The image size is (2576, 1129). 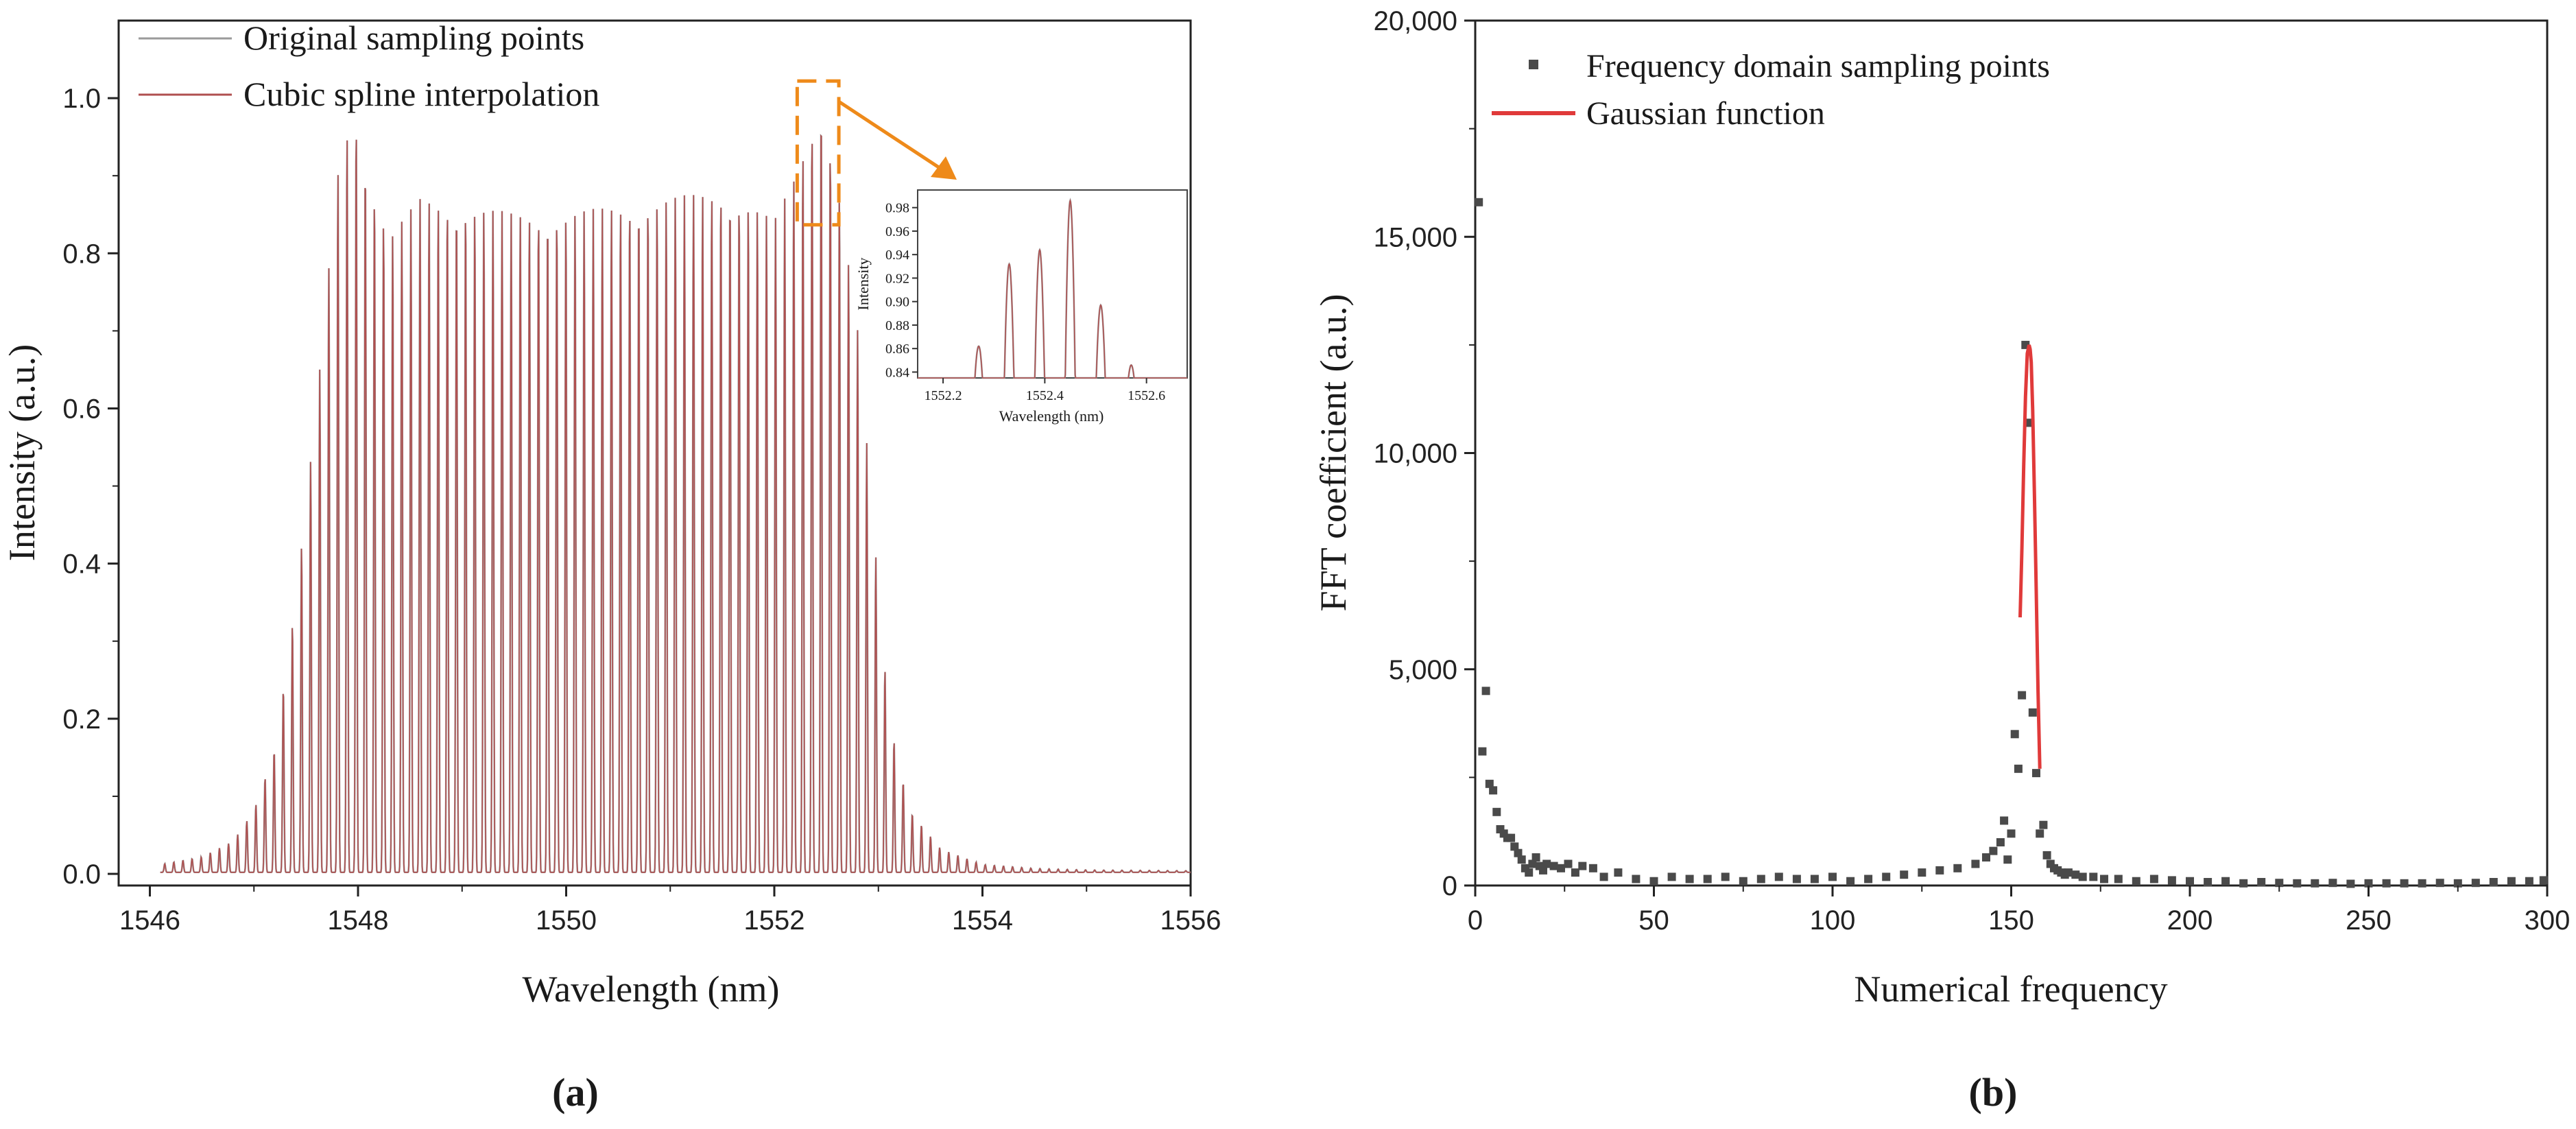 What do you see at coordinates (943, 395) in the screenshot?
I see `inset-x-tick-label: 1552.2` at bounding box center [943, 395].